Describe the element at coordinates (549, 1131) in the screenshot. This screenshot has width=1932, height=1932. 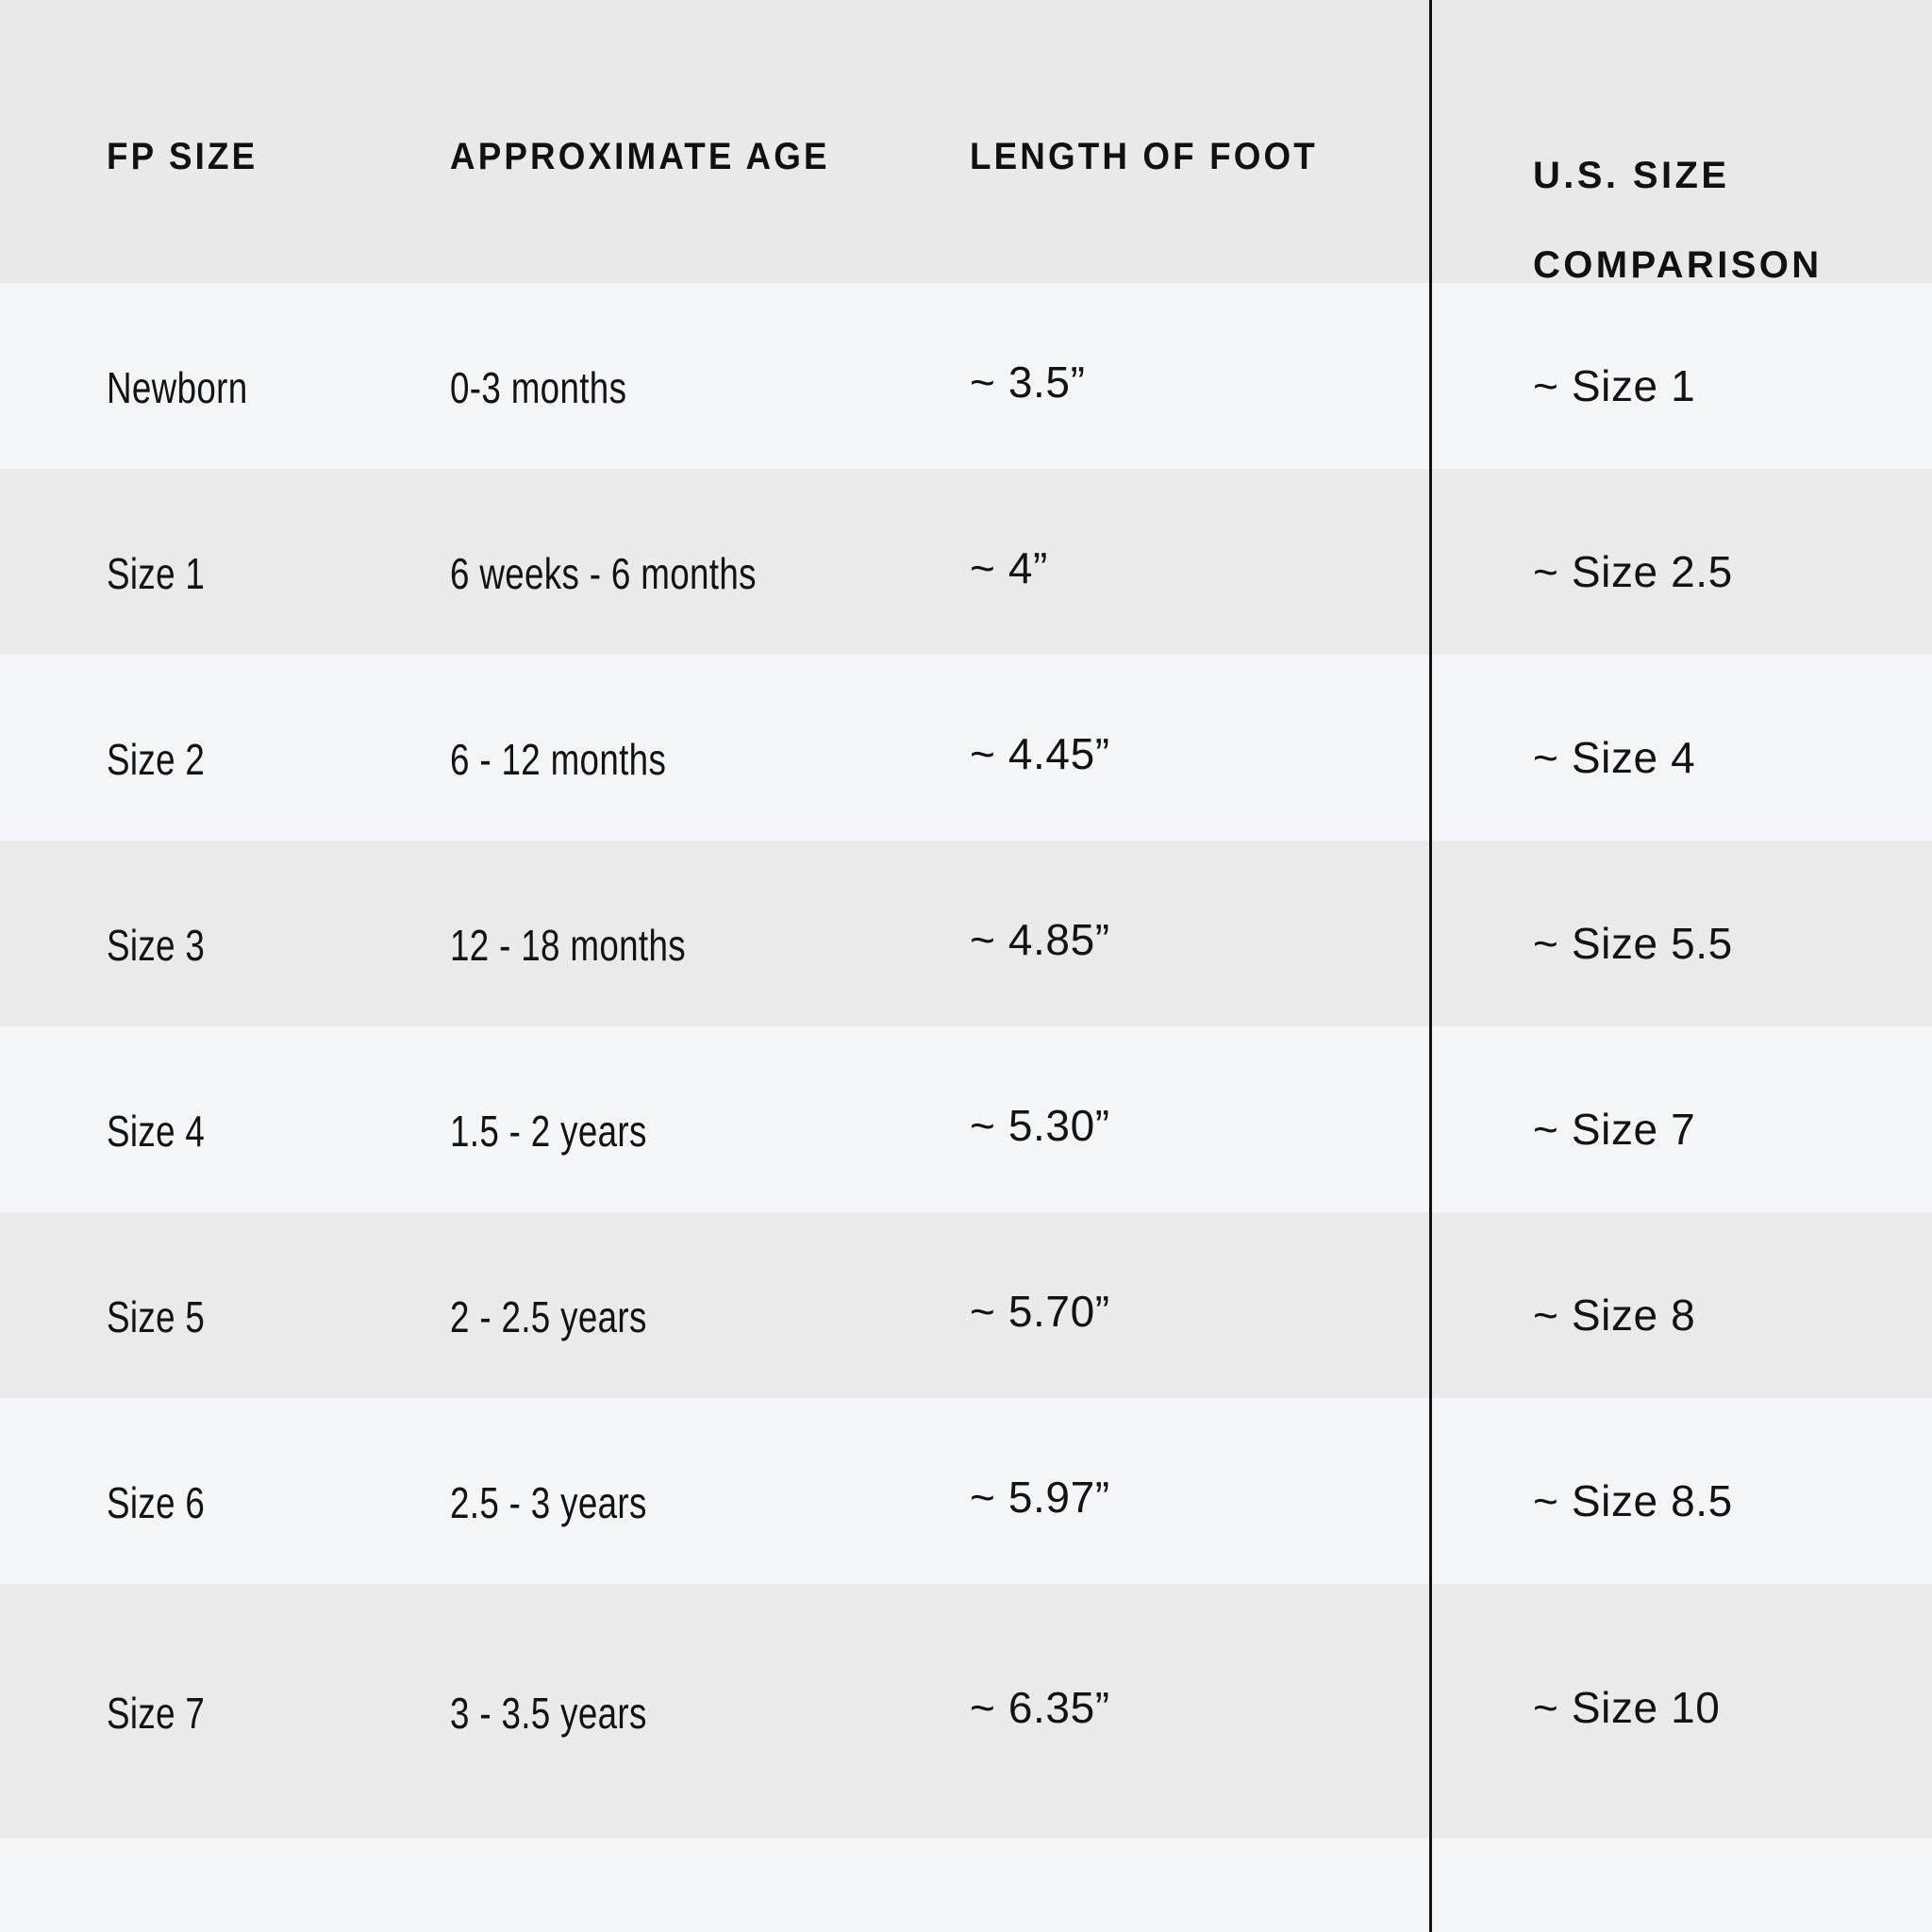
I see `cell-approximate-age: 1.5 - 2 years` at that location.